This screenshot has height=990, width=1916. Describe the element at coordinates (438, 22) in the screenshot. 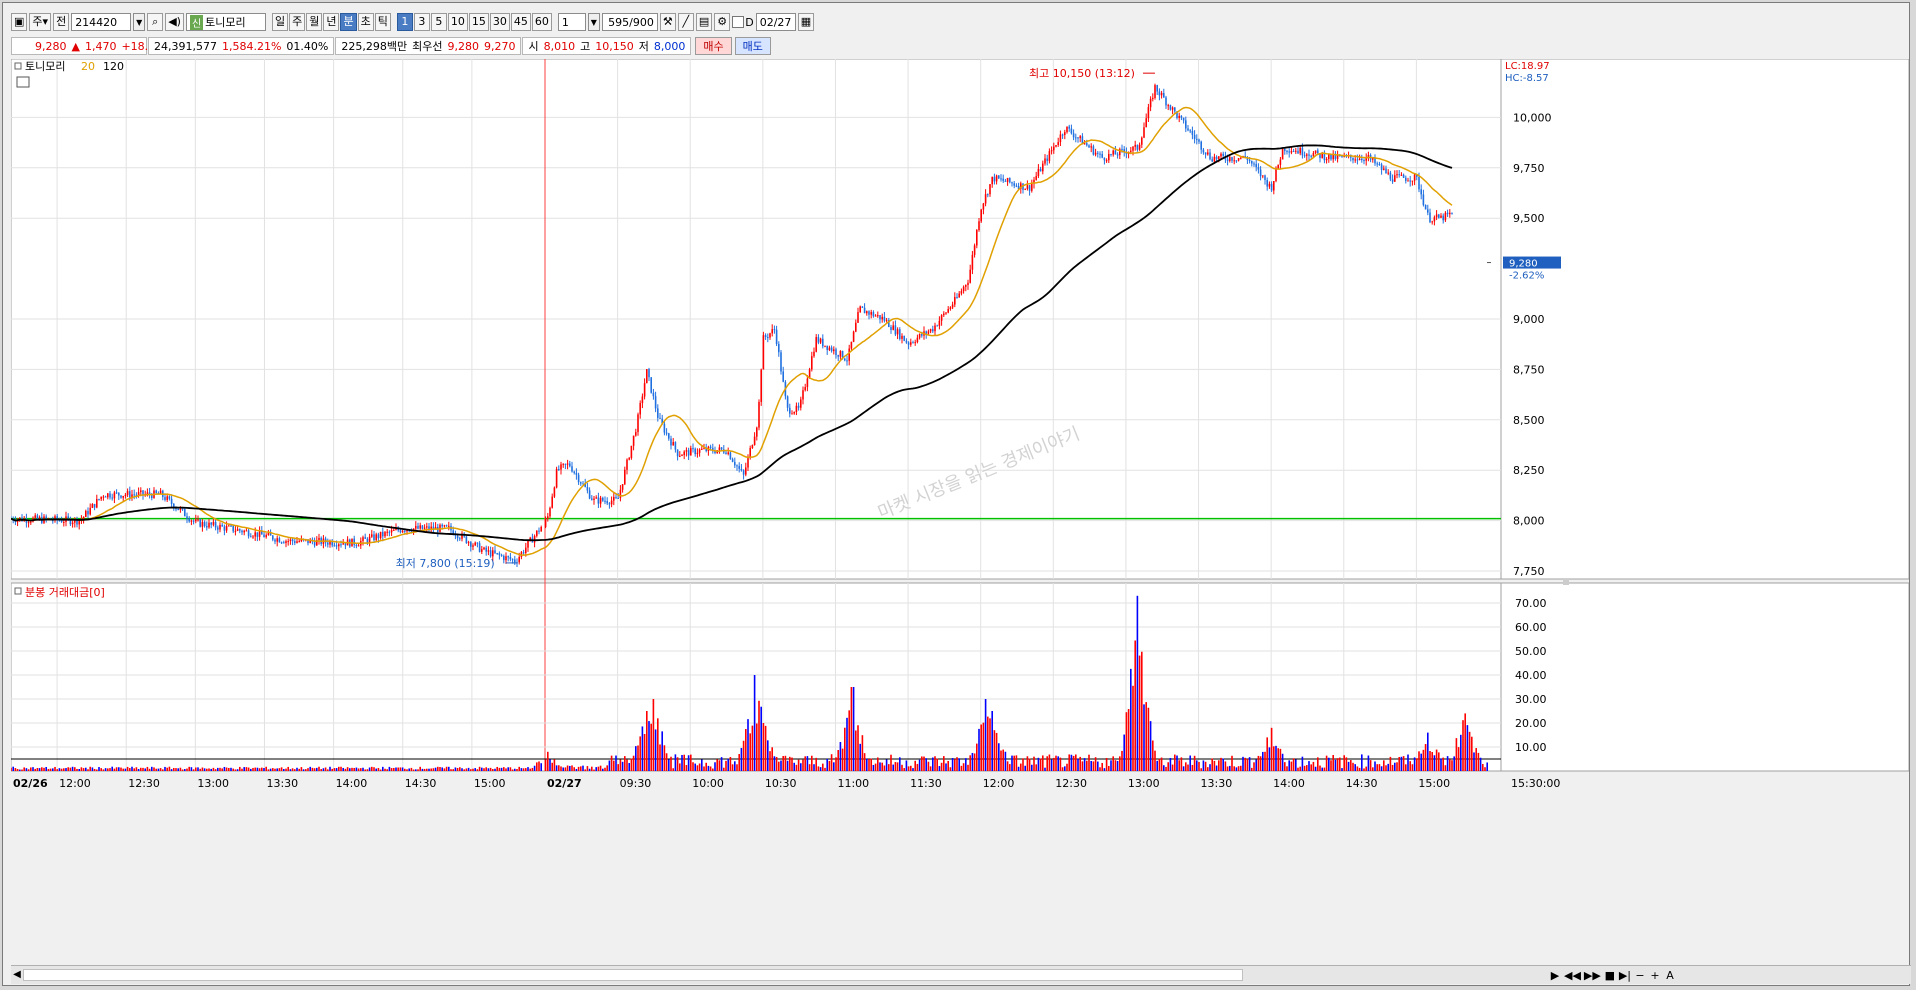

I see `interval-tab: 5` at that location.